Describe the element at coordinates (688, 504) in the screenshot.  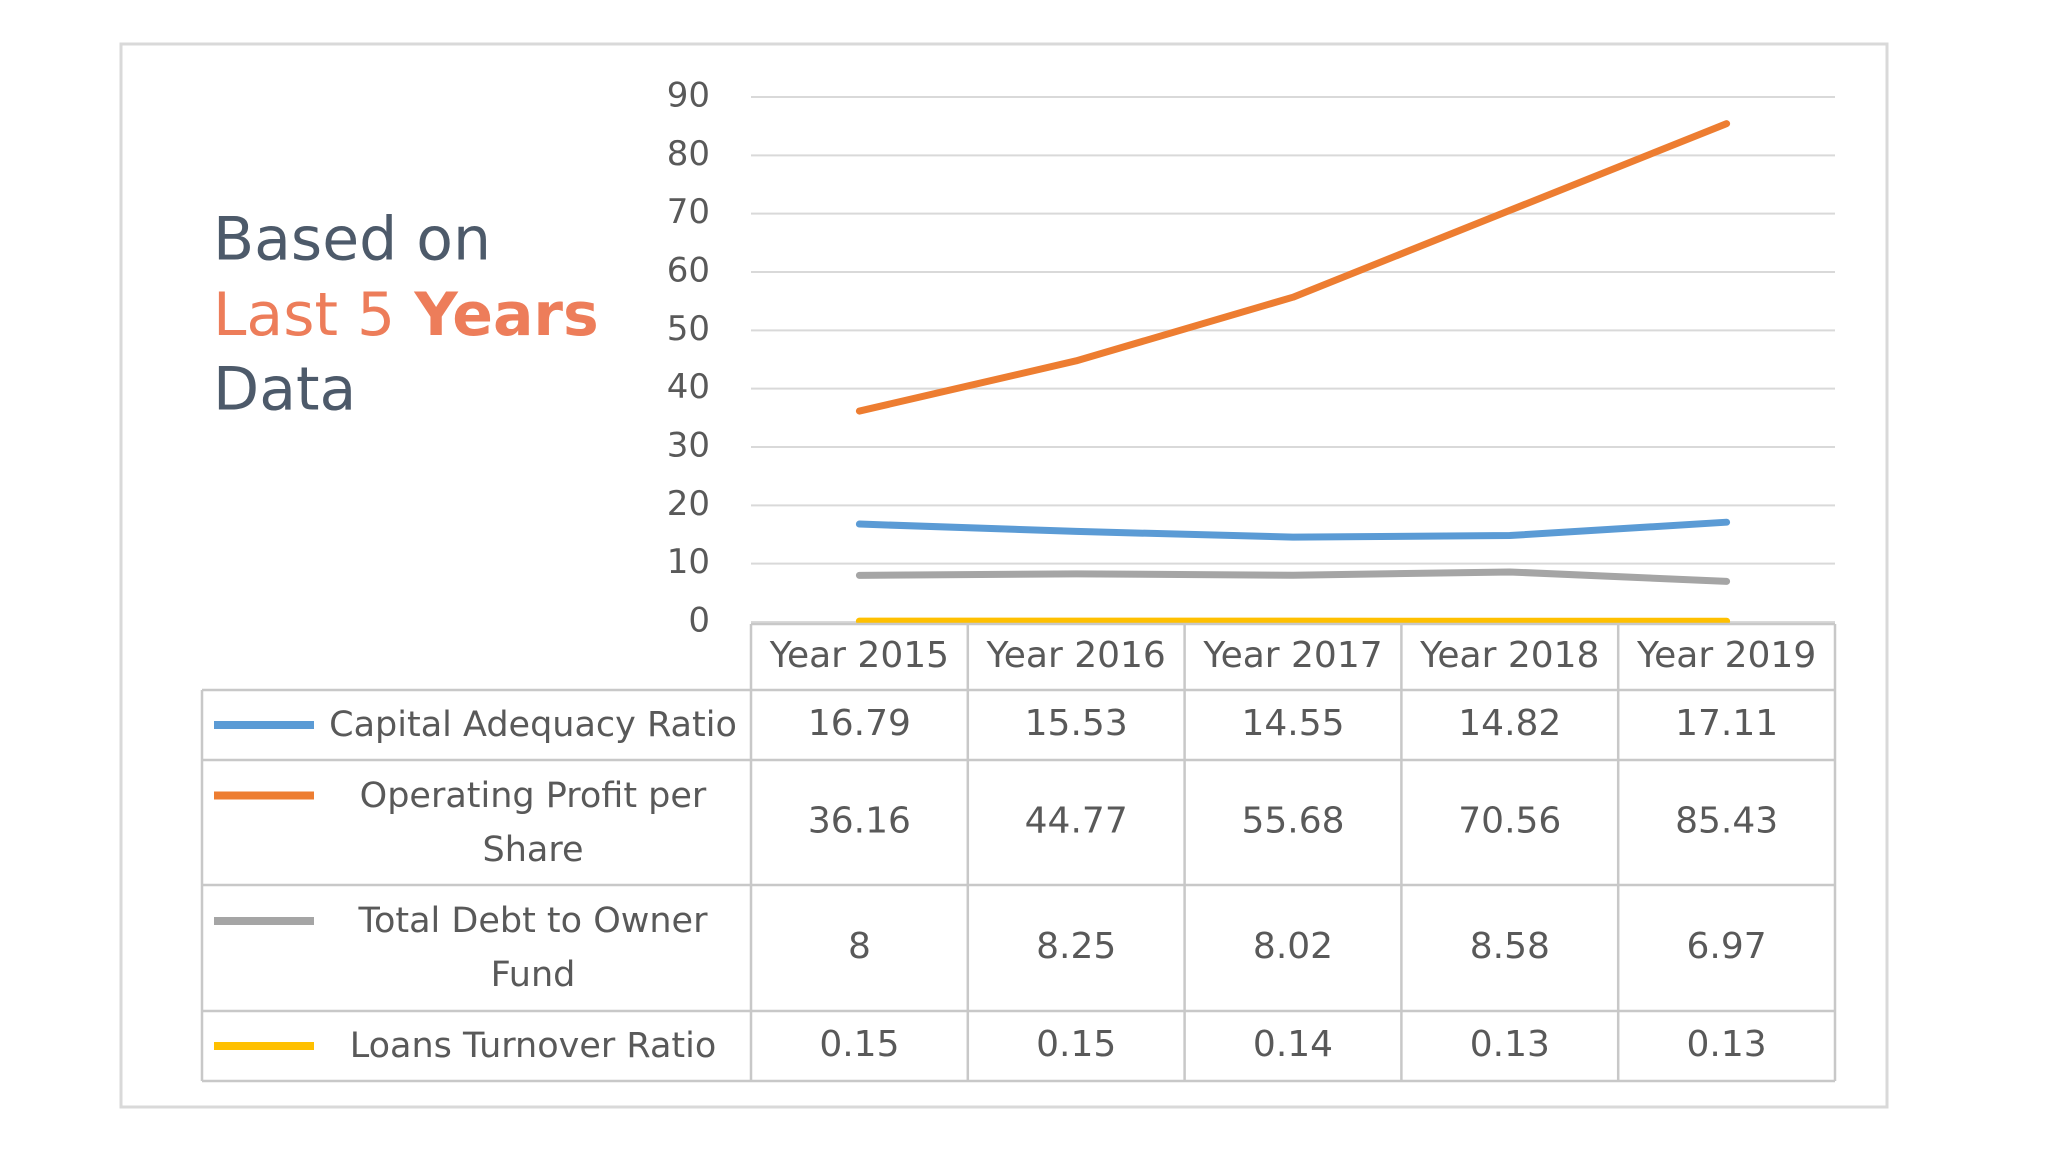
I see `y-tick-label: 20` at that location.